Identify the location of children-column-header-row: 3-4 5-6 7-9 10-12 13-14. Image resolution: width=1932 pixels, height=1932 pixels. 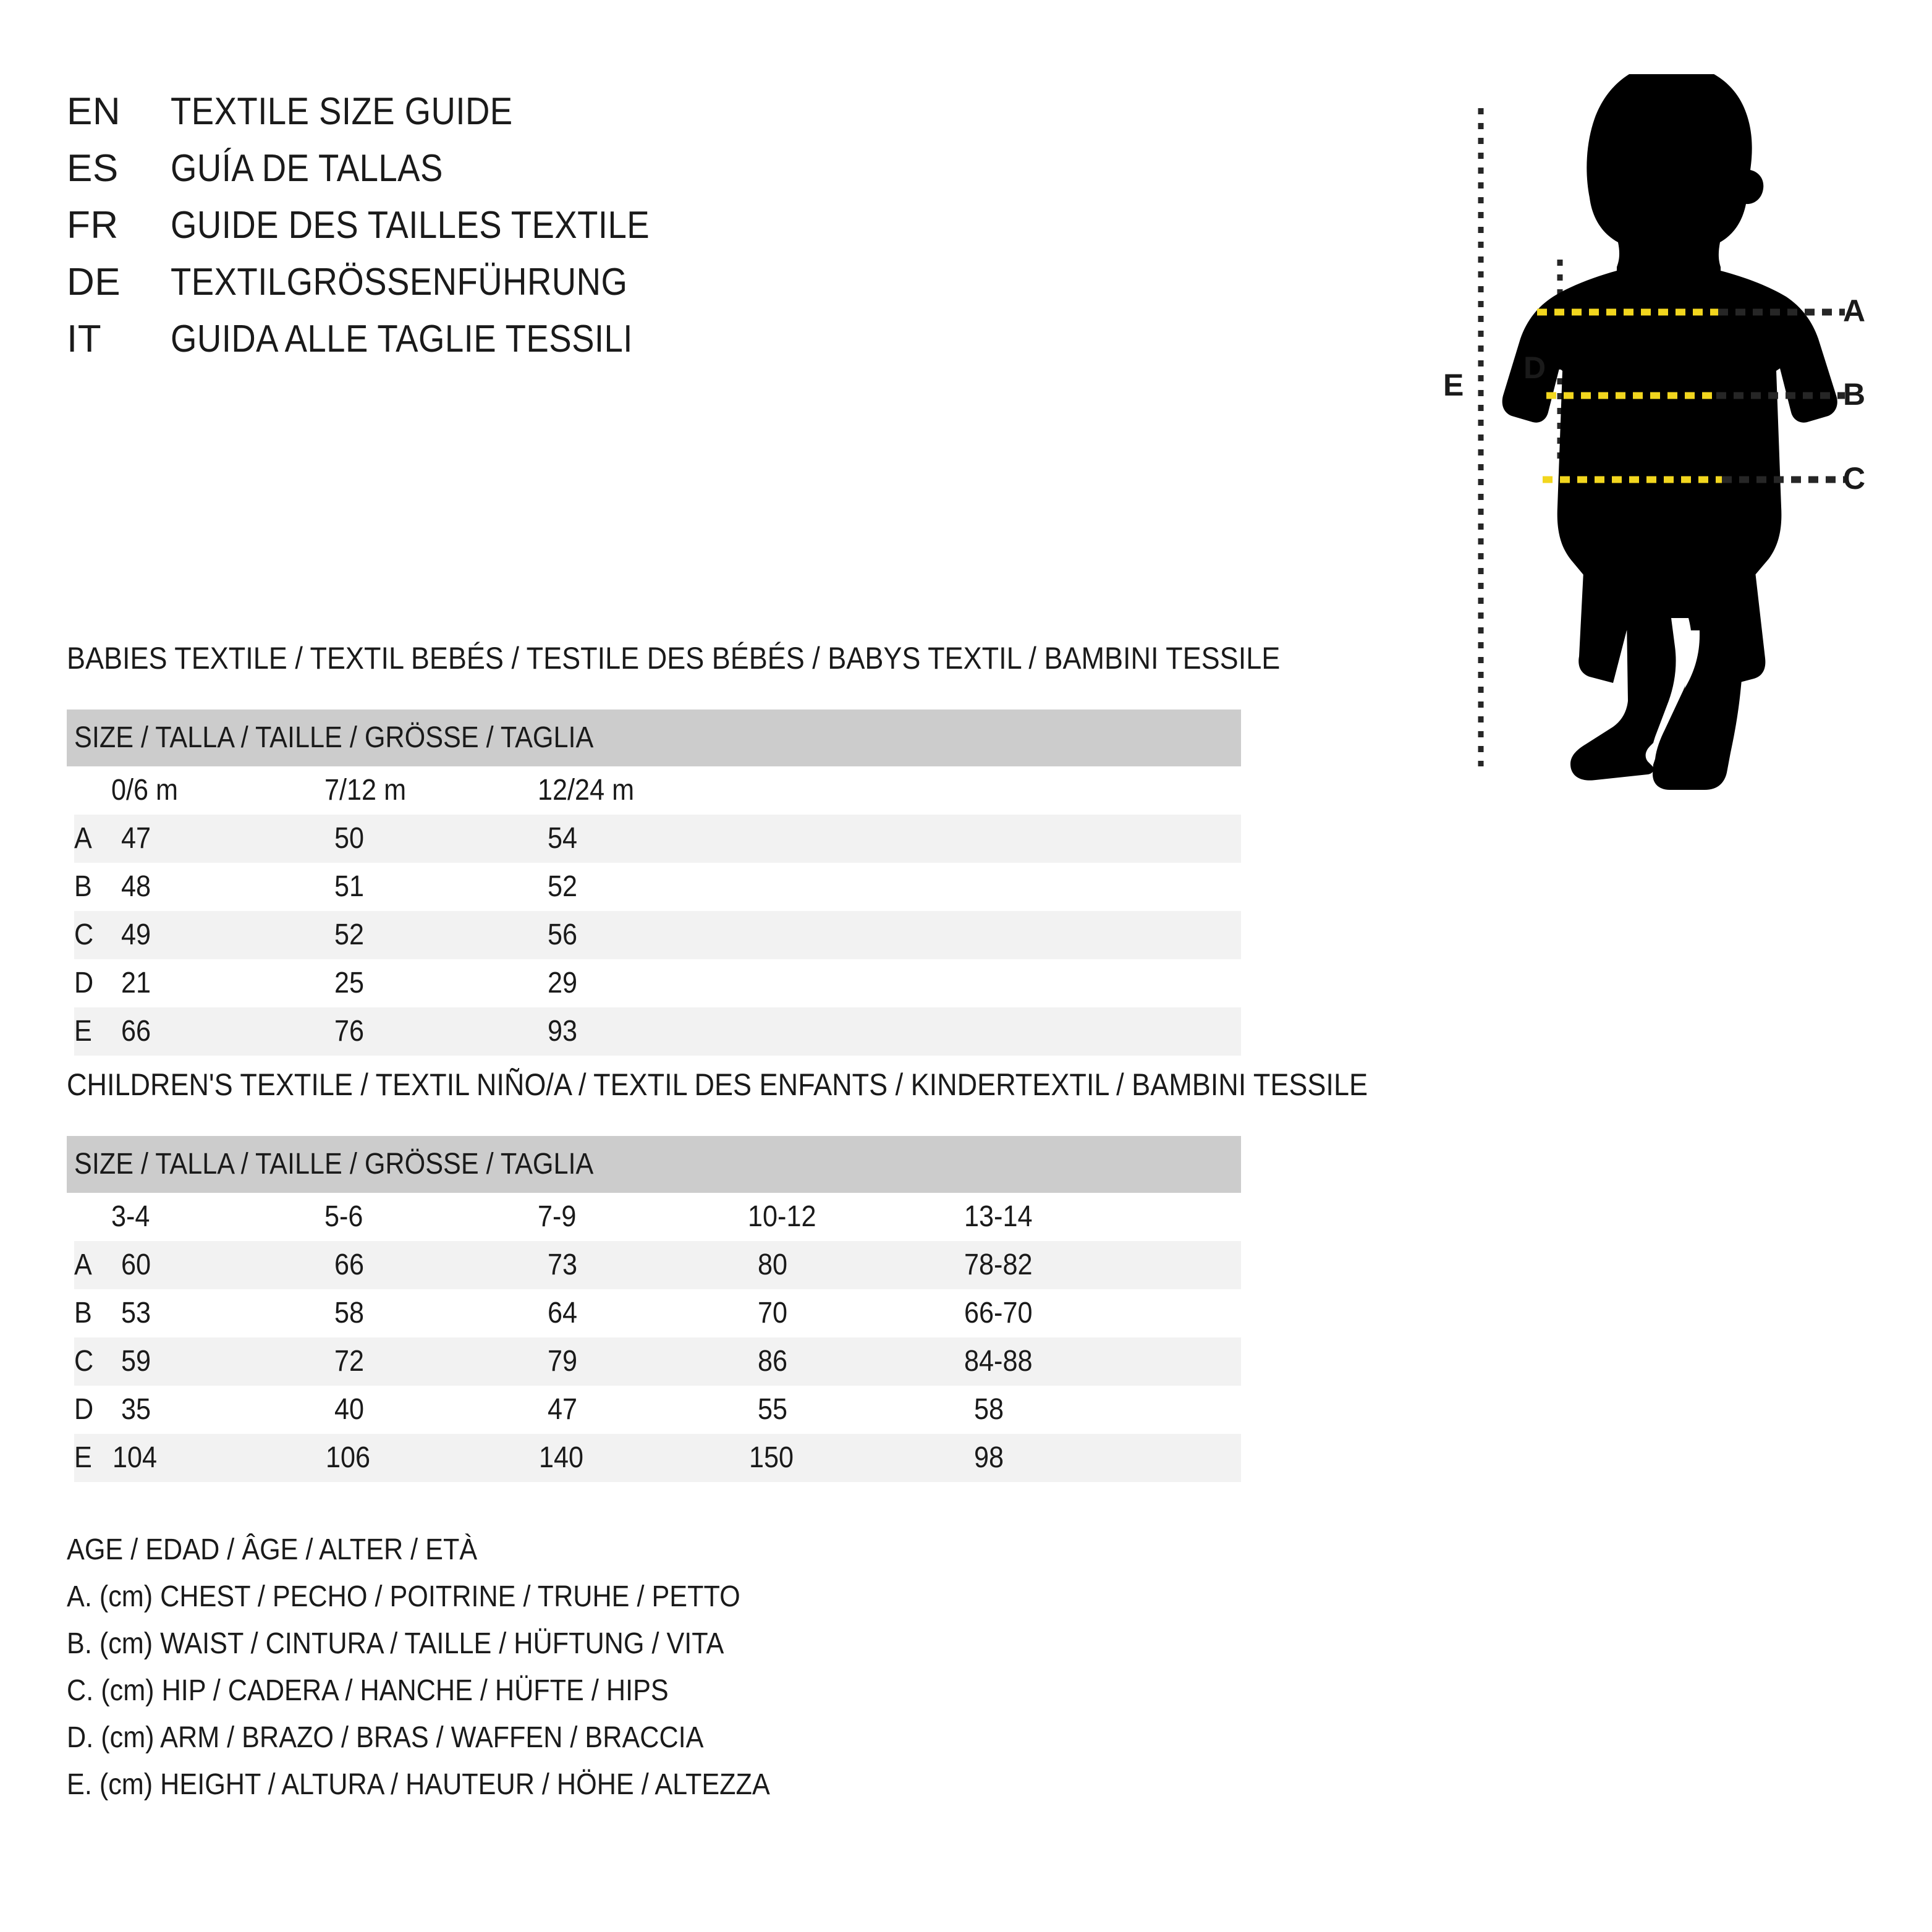
(657, 1217).